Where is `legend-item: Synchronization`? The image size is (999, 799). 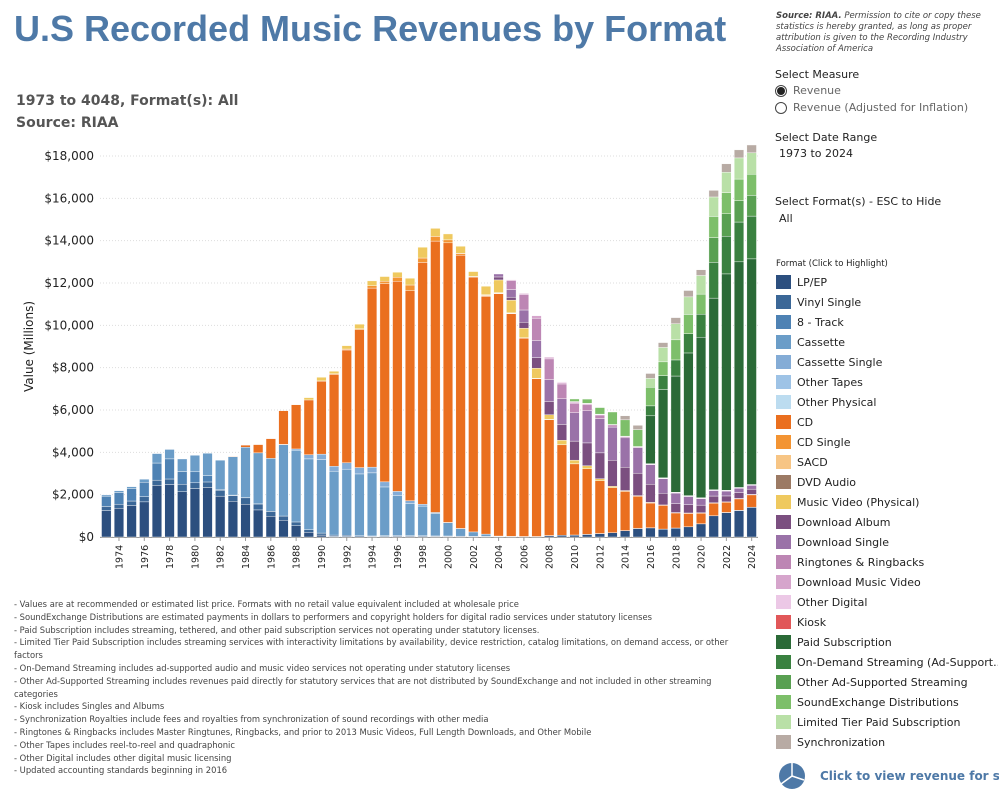 legend-item: Synchronization is located at coordinates (887, 742).